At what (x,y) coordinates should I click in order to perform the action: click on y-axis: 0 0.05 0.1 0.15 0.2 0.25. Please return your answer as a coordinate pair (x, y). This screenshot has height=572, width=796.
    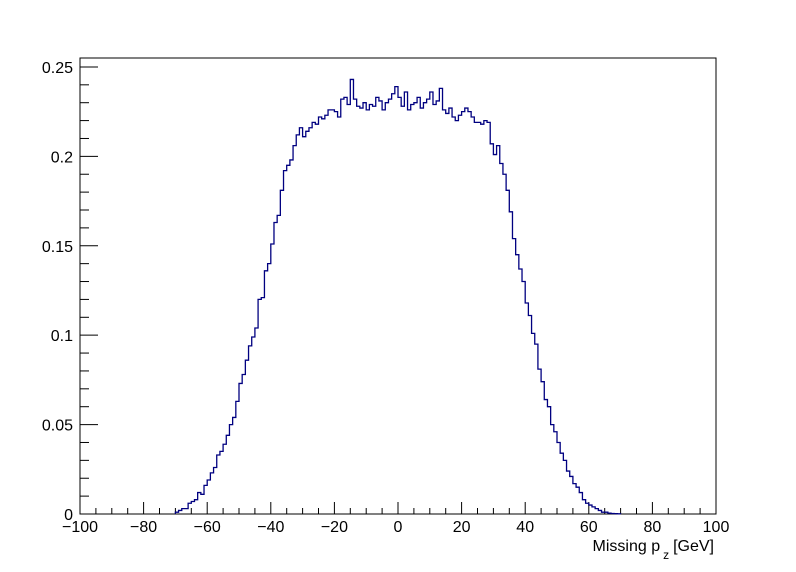
    Looking at the image, I should click on (70, 292).